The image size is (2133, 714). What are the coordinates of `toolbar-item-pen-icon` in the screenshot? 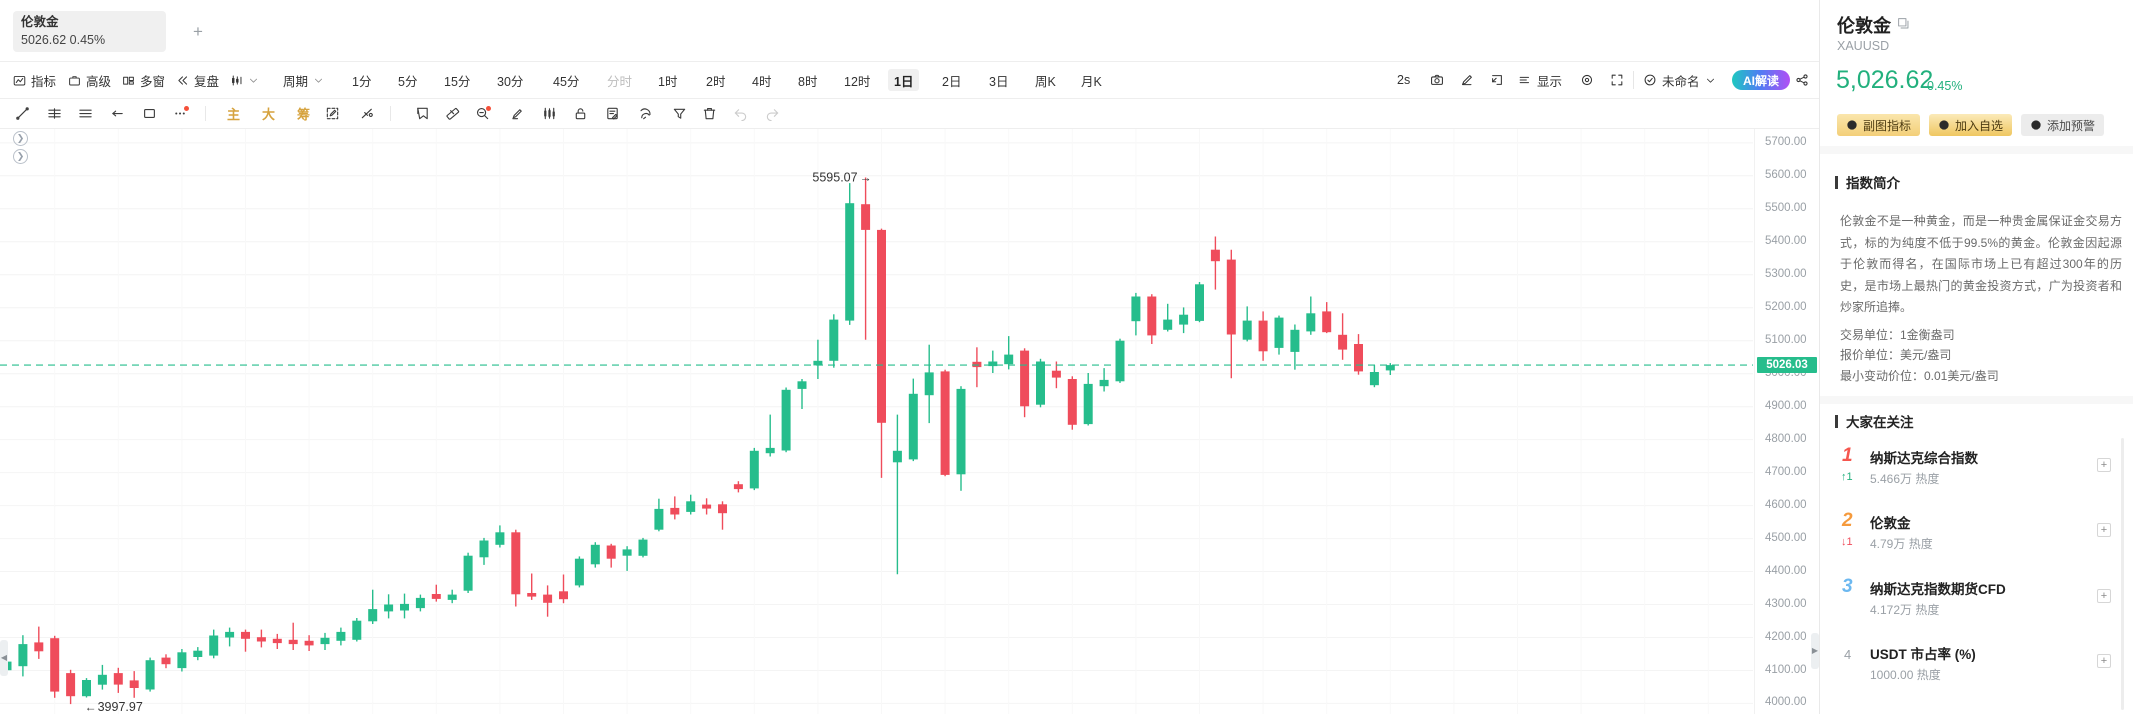 It's located at (1467, 80).